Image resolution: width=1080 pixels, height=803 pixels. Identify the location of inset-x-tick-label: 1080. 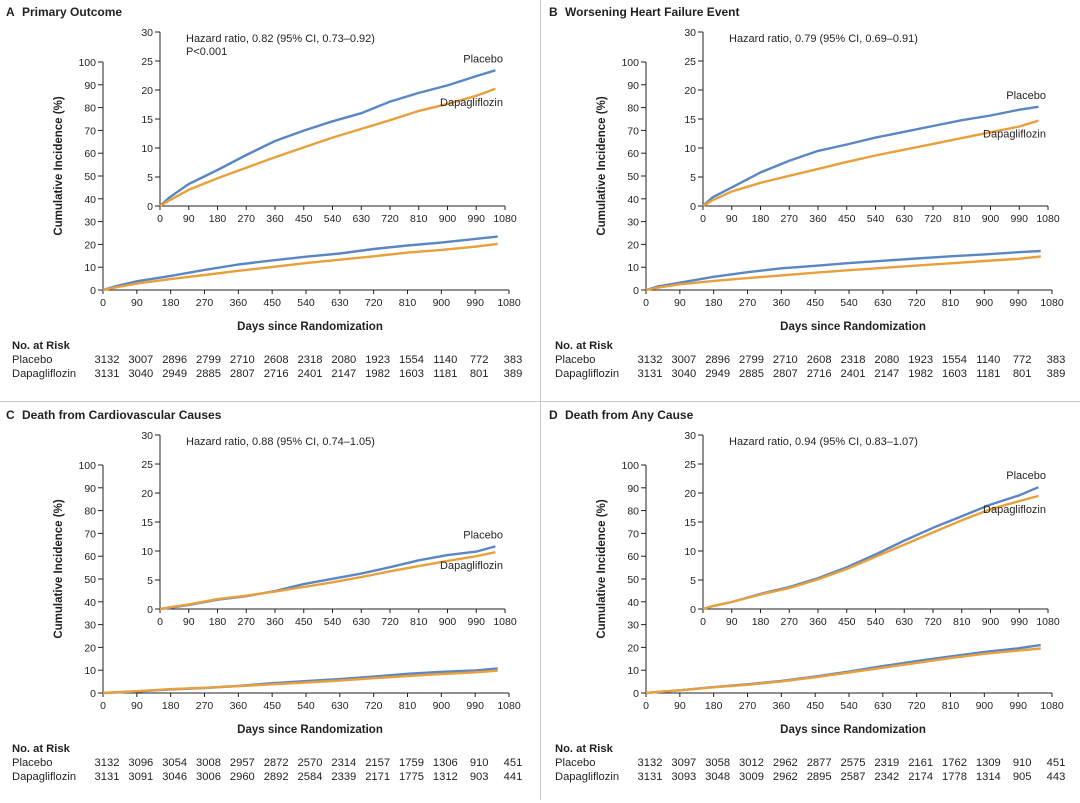
(1048, 219).